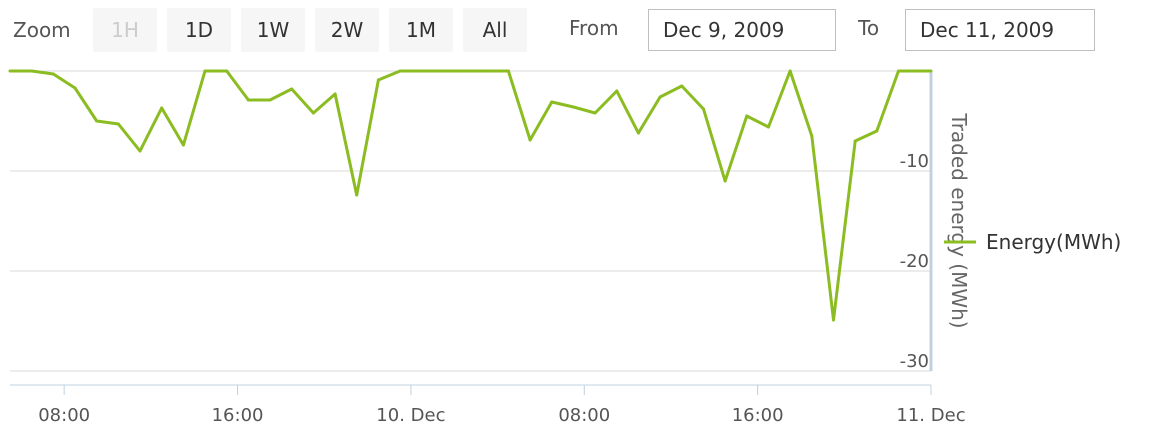  Describe the element at coordinates (410, 415) in the screenshot. I see `x-tick-label: 10. Dec` at that location.